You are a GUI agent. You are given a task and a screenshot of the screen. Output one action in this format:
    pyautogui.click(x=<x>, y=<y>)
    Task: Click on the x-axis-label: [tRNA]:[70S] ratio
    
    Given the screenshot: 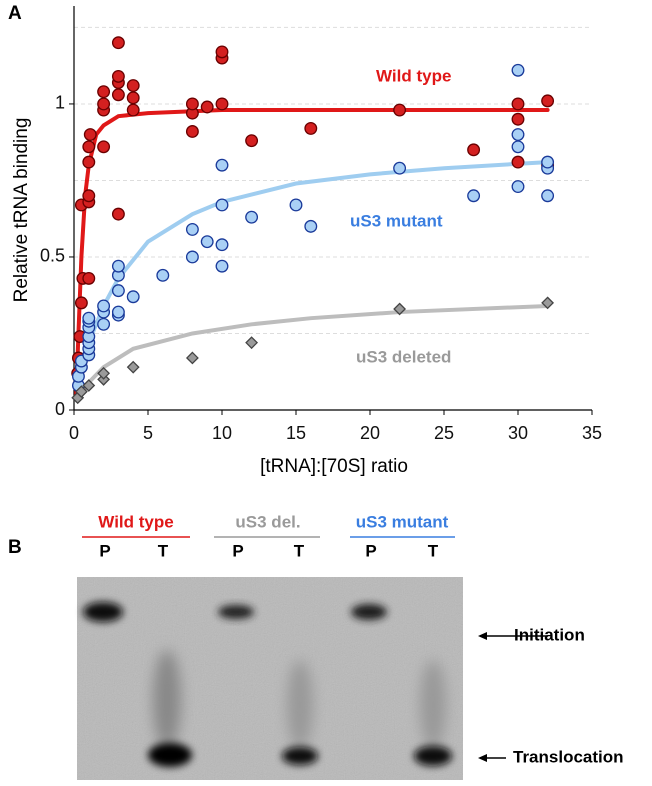 What is the action you would take?
    pyautogui.click(x=334, y=466)
    